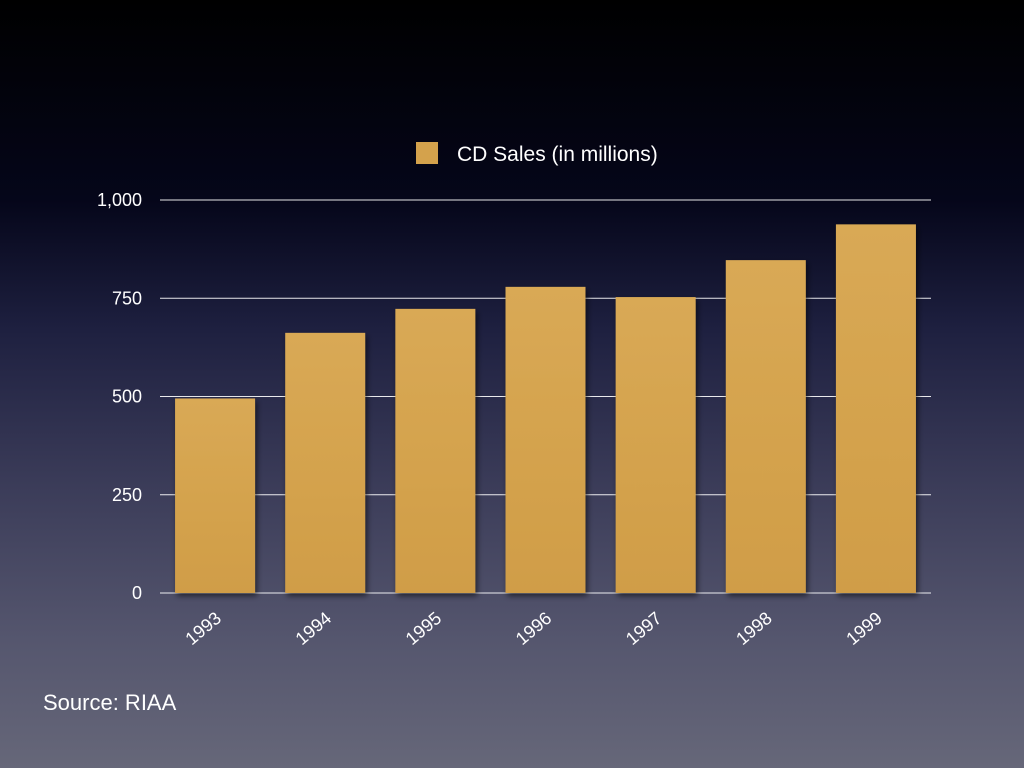  Describe the element at coordinates (314, 628) in the screenshot. I see `x-tick-label: 1994` at that location.